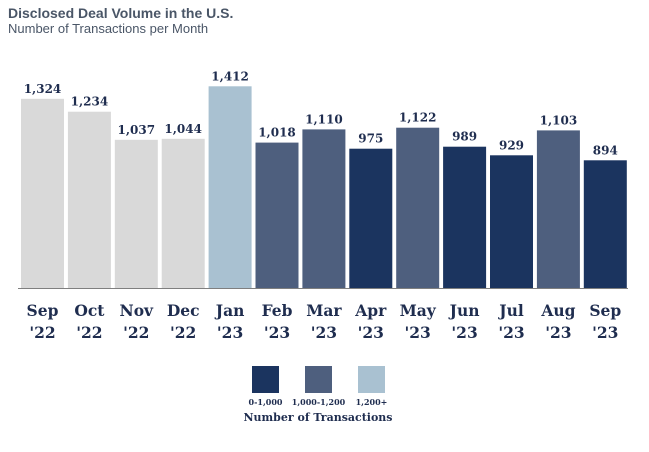 The width and height of the screenshot is (649, 452). I want to click on data-label: 894, so click(605, 150).